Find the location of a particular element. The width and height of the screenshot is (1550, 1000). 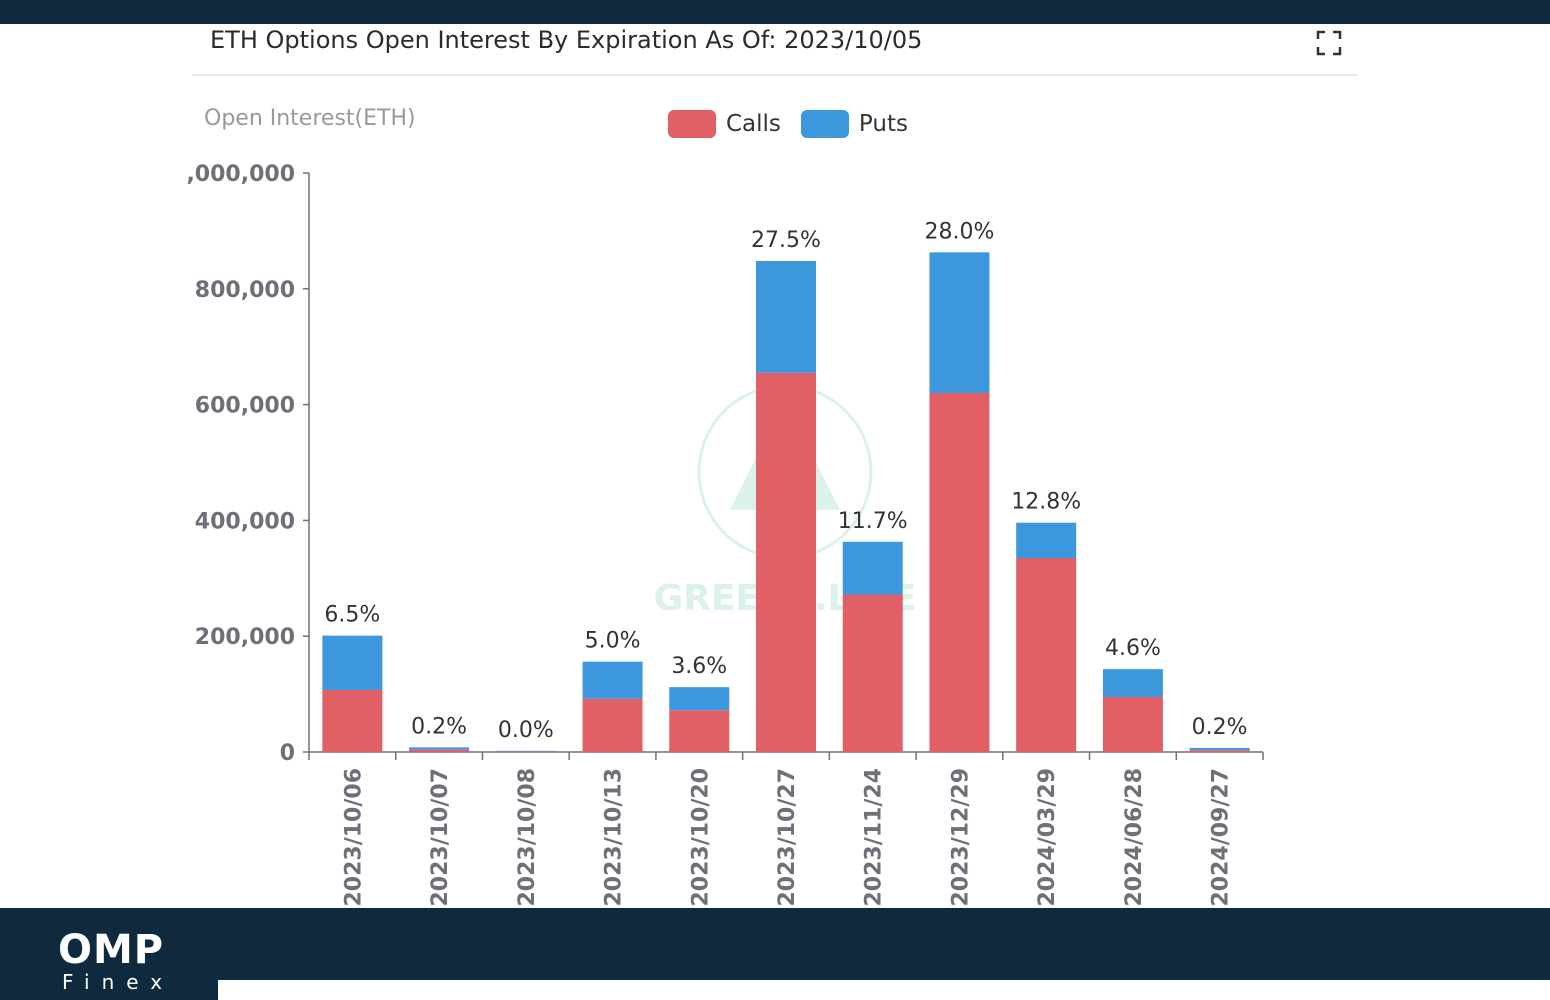

legend-swatch-puts is located at coordinates (824, 124).